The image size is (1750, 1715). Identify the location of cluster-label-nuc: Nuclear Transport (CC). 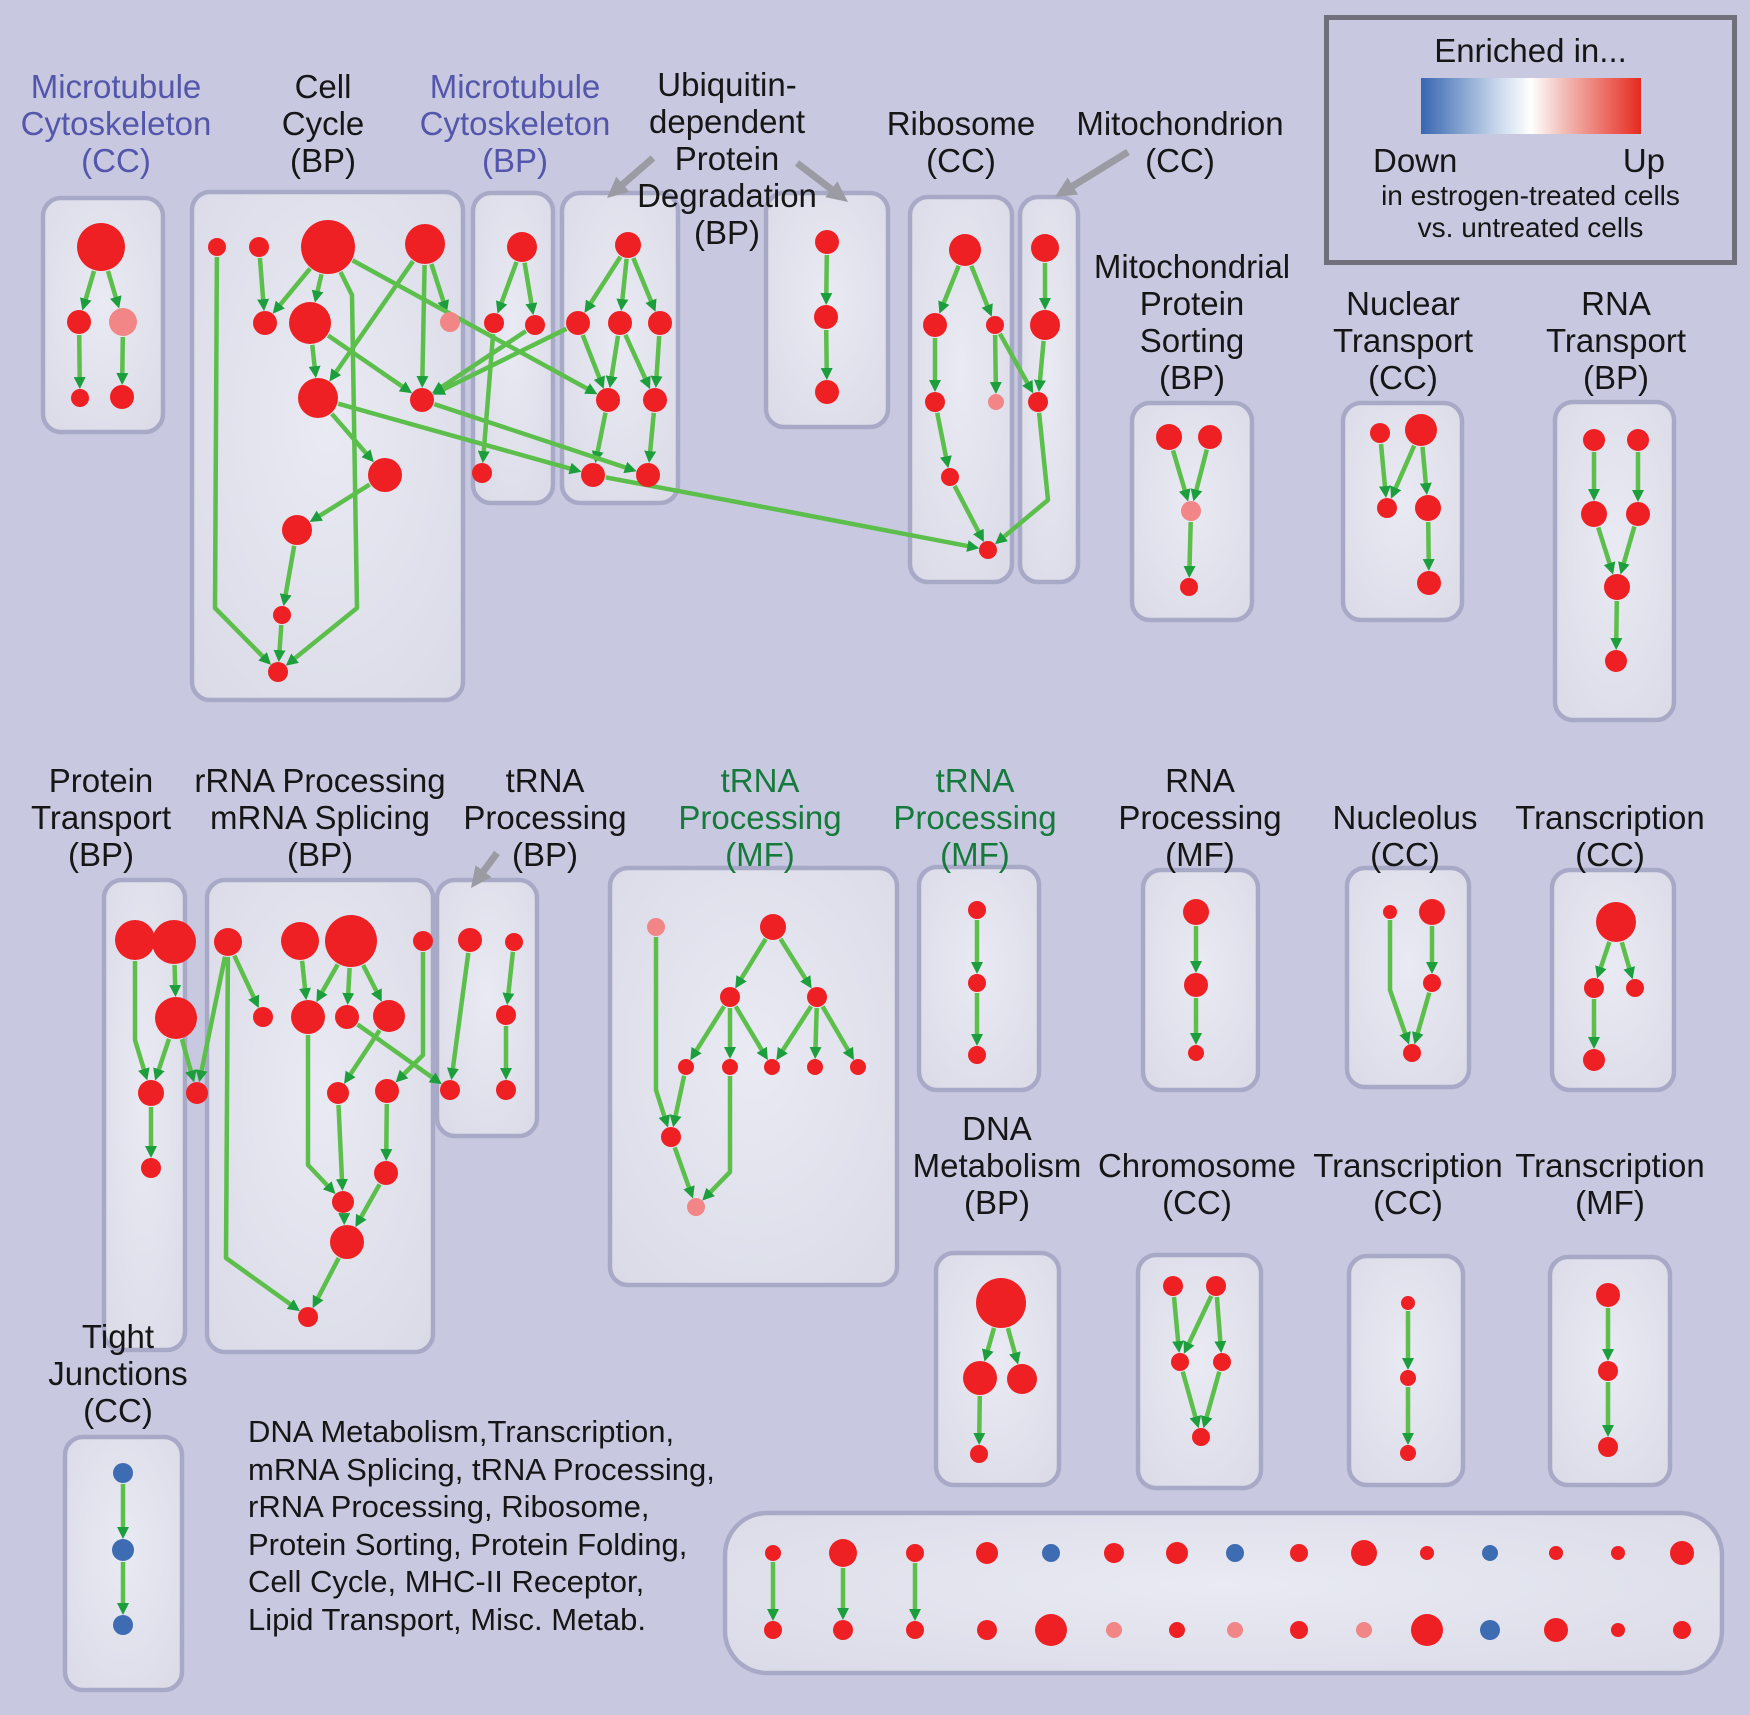
(1403, 340).